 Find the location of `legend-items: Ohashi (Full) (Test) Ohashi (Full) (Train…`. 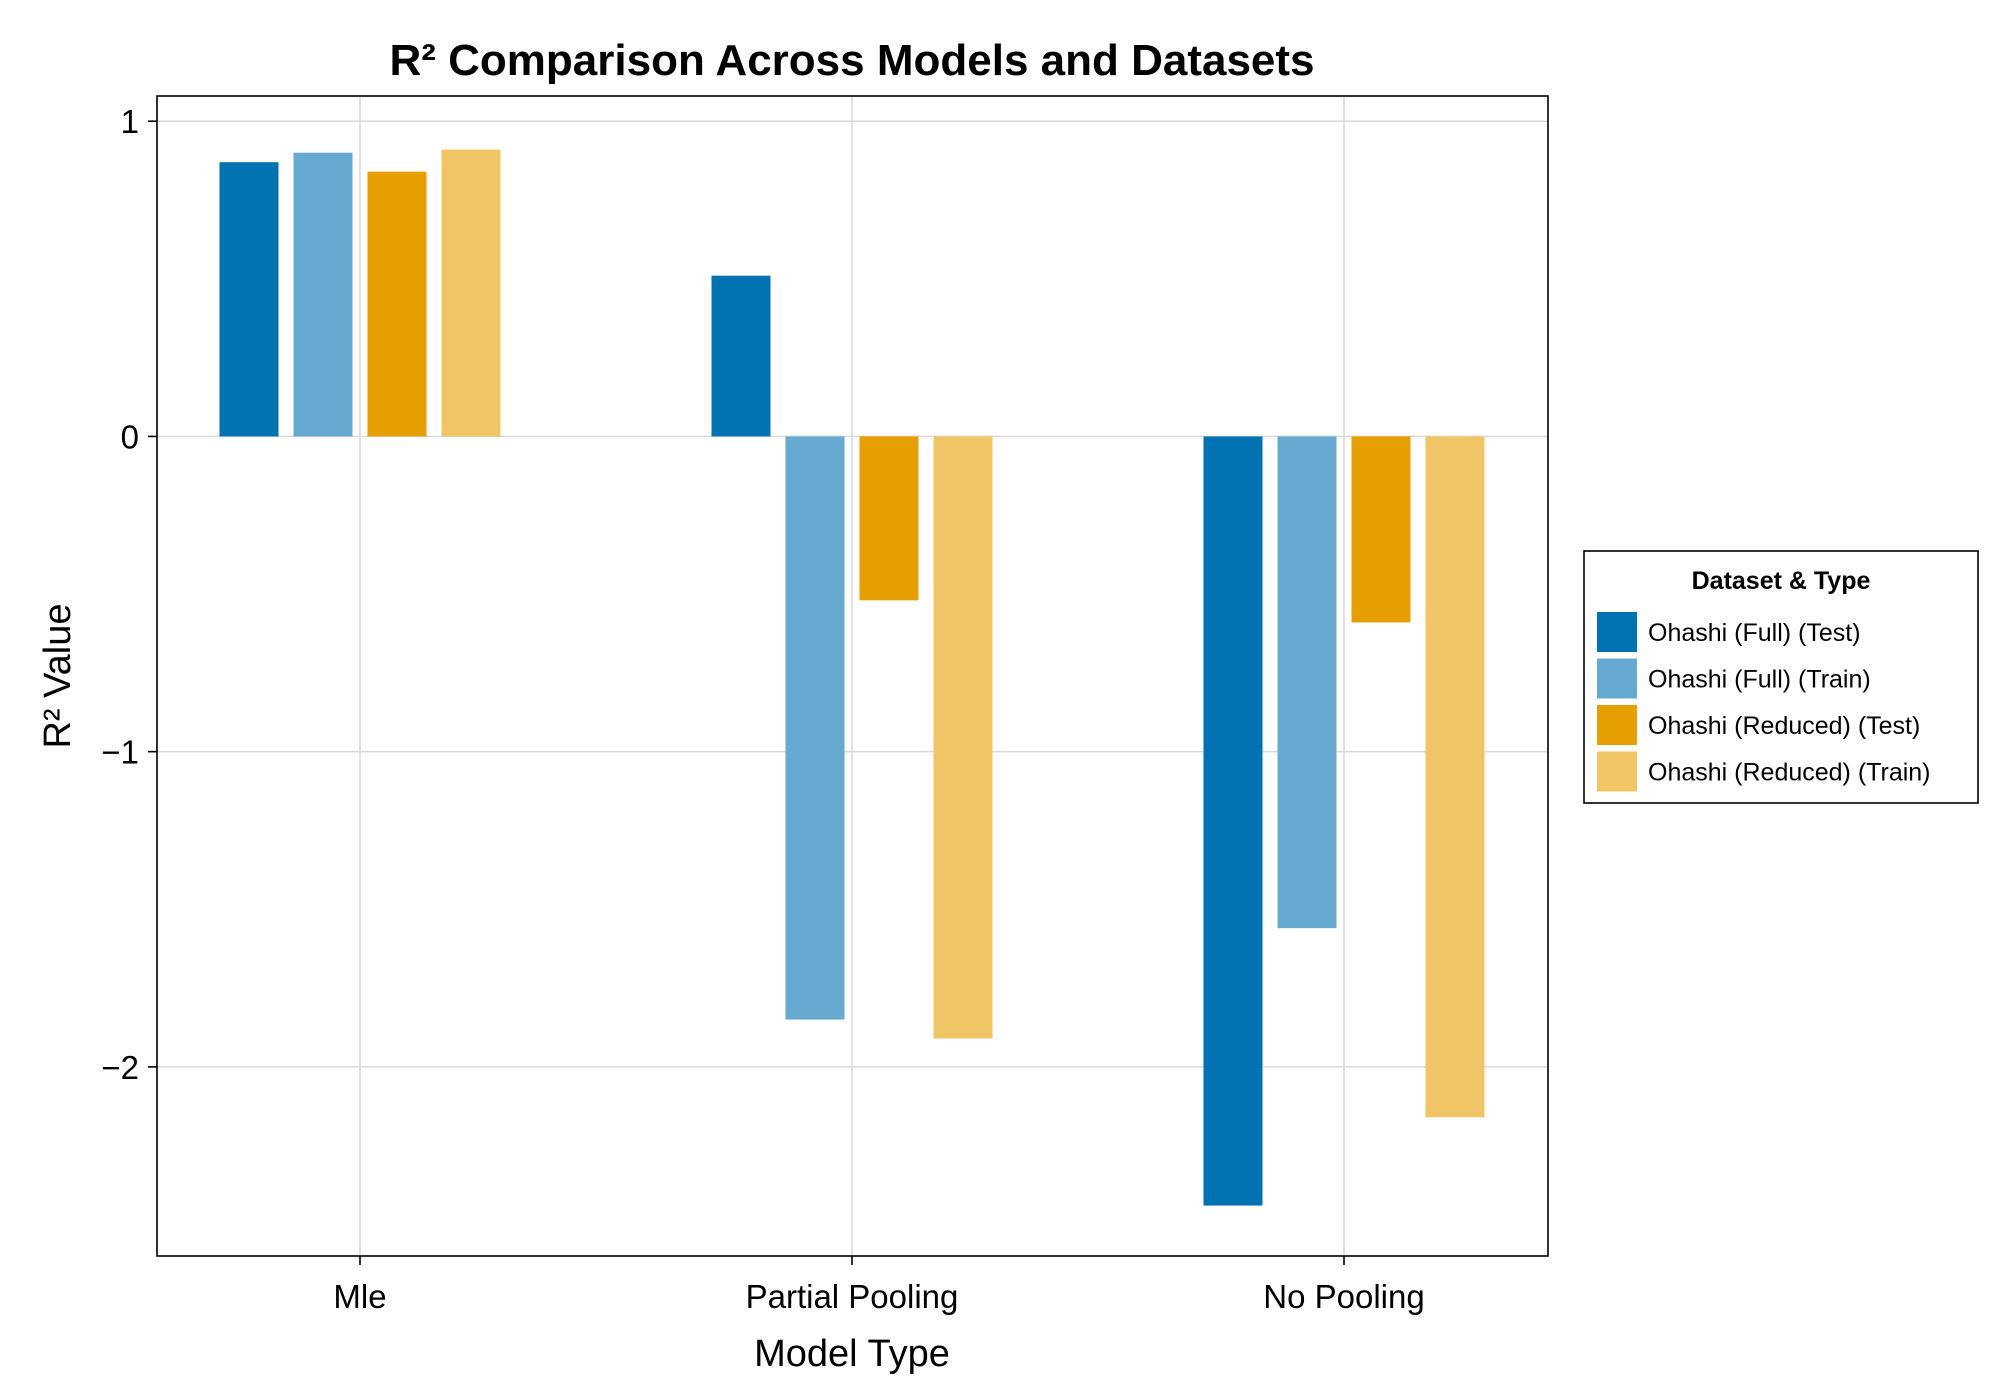

legend-items: Ohashi (Full) (Test) Ohashi (Full) (Train… is located at coordinates (1764, 702).